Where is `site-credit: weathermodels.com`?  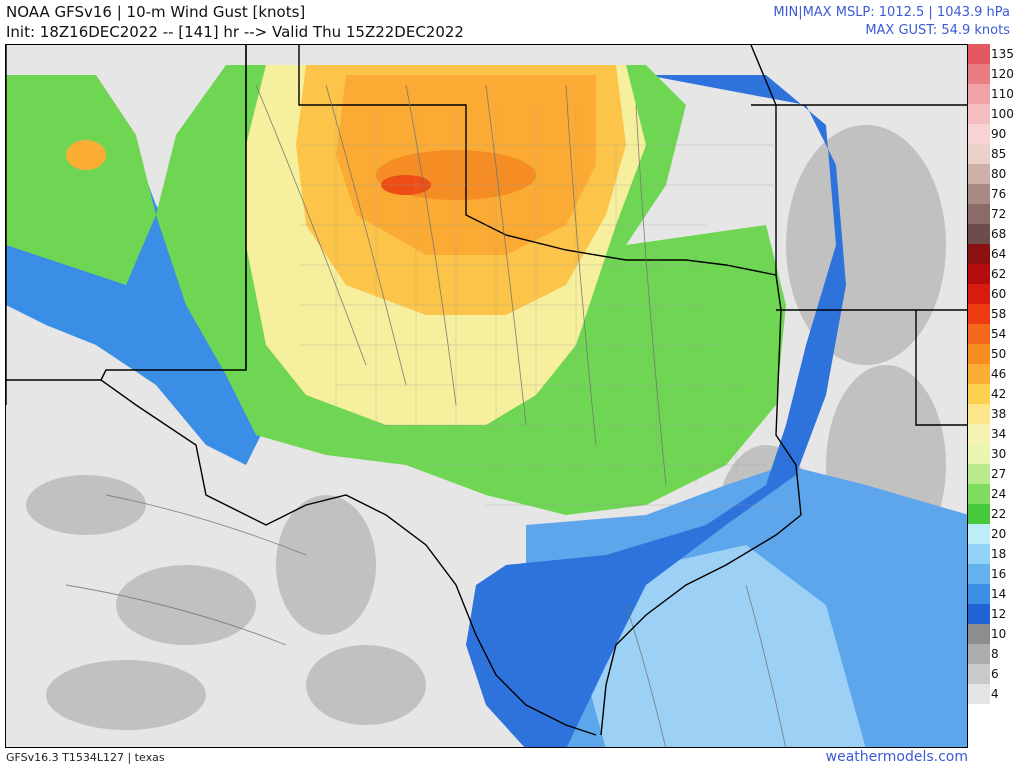
site-credit: weathermodels.com is located at coordinates (896, 757).